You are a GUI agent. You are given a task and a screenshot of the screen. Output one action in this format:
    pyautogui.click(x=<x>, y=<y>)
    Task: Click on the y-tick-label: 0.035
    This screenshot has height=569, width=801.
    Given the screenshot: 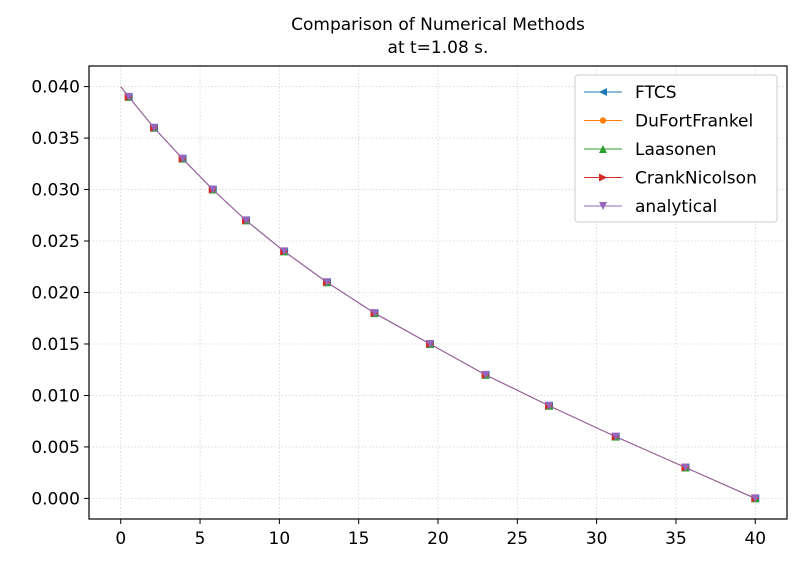 What is the action you would take?
    pyautogui.click(x=55, y=139)
    